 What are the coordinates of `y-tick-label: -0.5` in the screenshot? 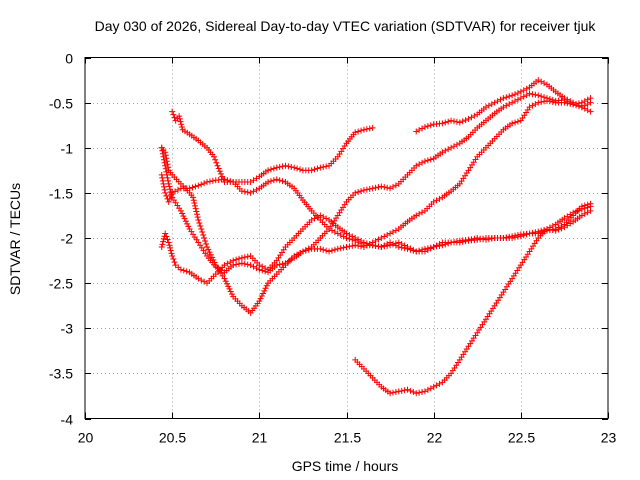 It's located at (61, 104).